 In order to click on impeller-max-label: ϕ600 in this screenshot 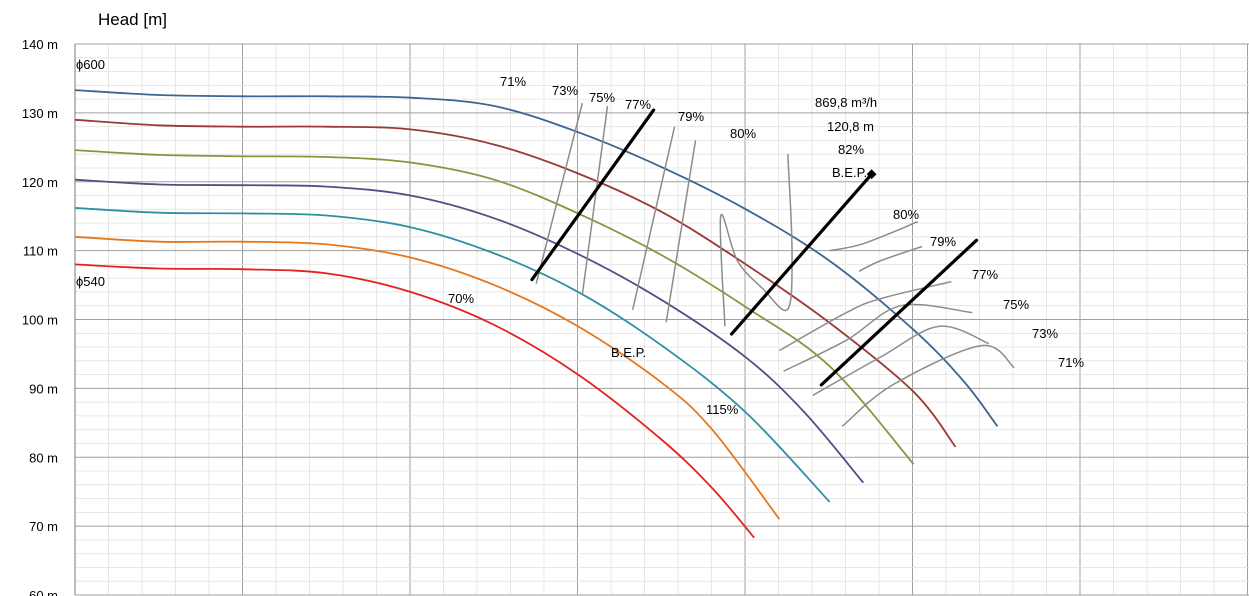, I will do `click(90, 64)`.